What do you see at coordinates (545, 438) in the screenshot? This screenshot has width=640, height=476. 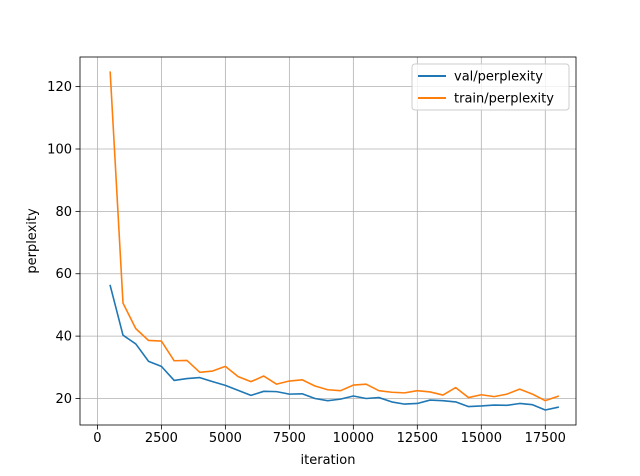 I see `x-tick-label: 17500` at bounding box center [545, 438].